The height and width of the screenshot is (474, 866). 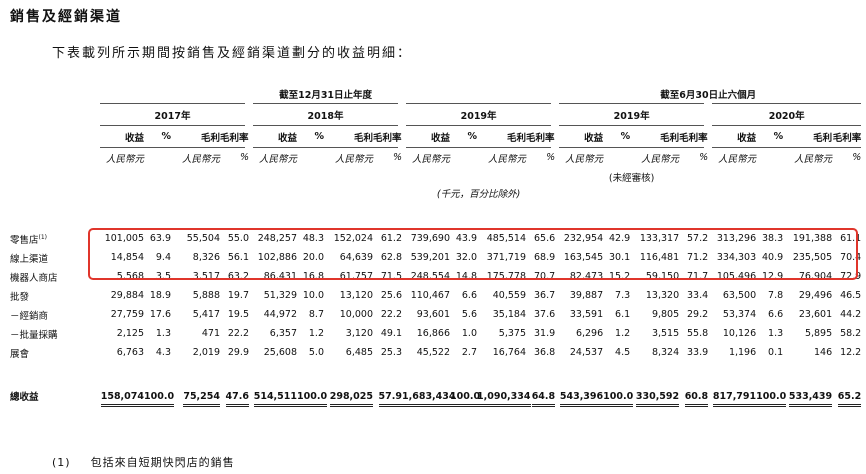 I want to click on total-cell: 514,511, so click(x=273, y=396).